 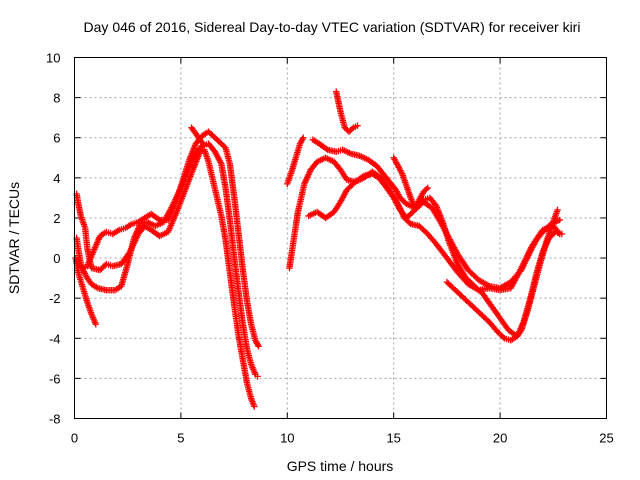 I want to click on x-tick-label: 20, so click(x=500, y=438).